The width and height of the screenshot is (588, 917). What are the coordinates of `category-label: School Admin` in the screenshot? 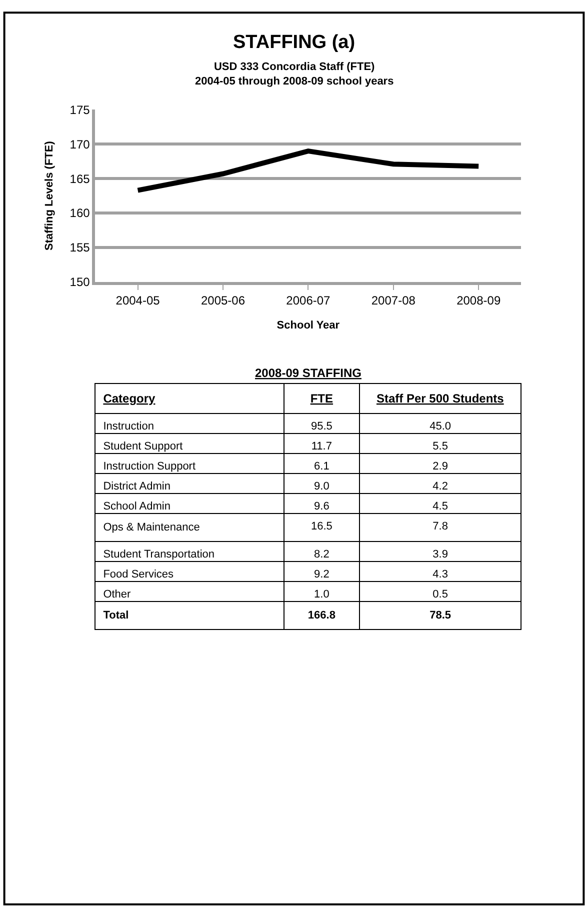 It's located at (136, 506).